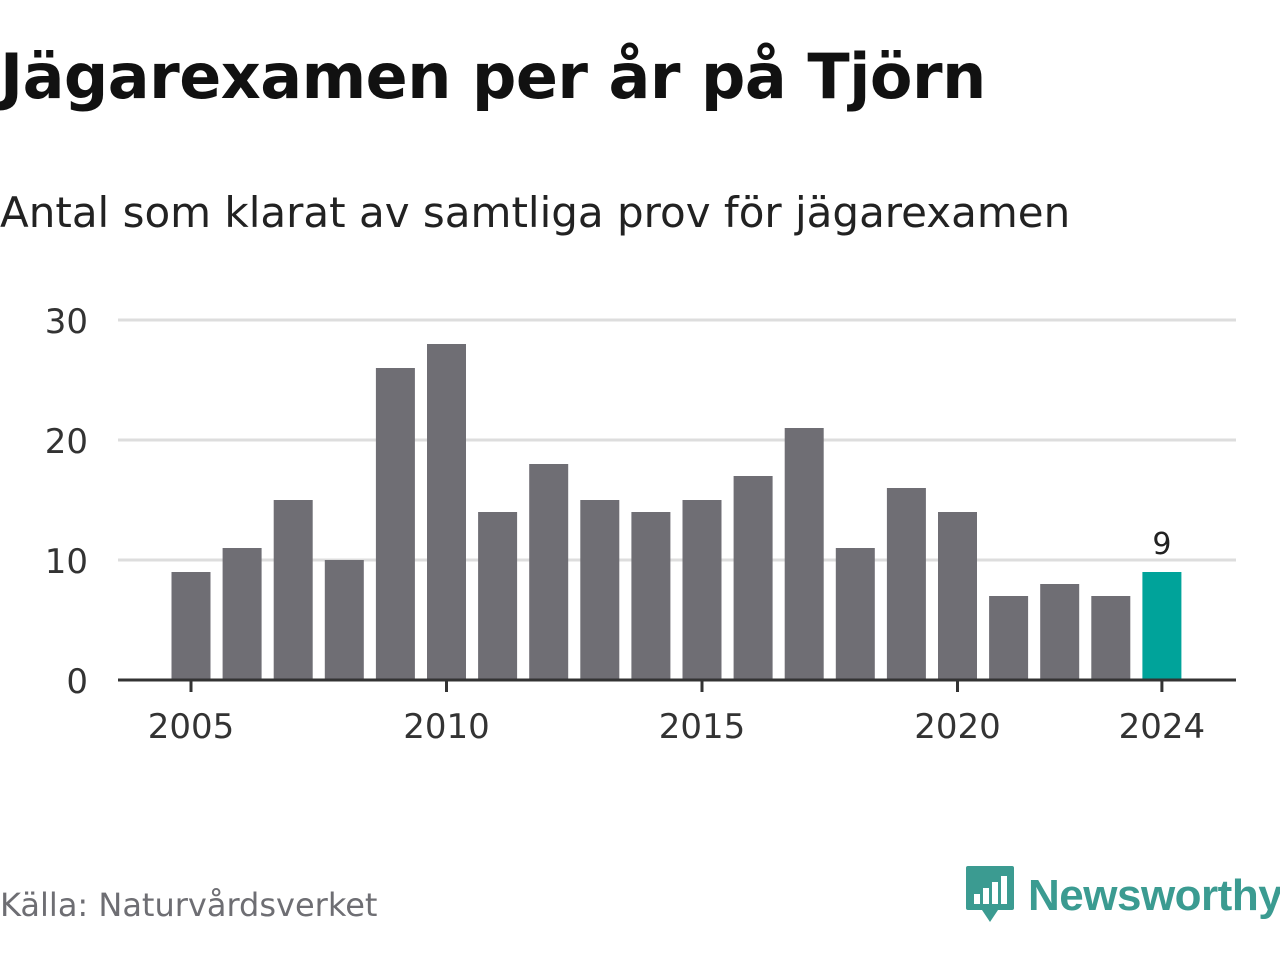  What do you see at coordinates (66, 322) in the screenshot?
I see `y-tick-label: 30` at bounding box center [66, 322].